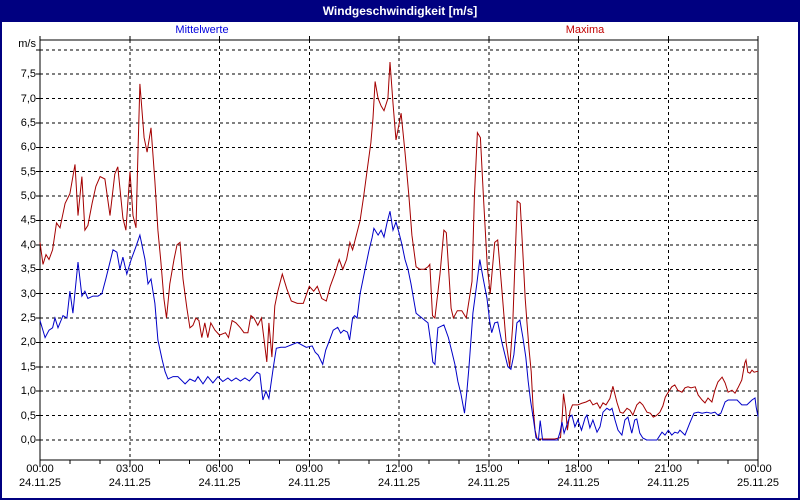  Describe the element at coordinates (28, 342) in the screenshot. I see `y-tick-label: 2,0` at that location.